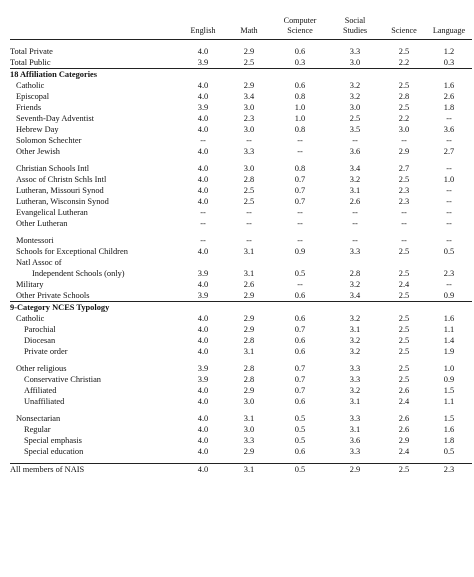  What do you see at coordinates (449, 340) in the screenshot?
I see `table-cell: 1.4` at bounding box center [449, 340].